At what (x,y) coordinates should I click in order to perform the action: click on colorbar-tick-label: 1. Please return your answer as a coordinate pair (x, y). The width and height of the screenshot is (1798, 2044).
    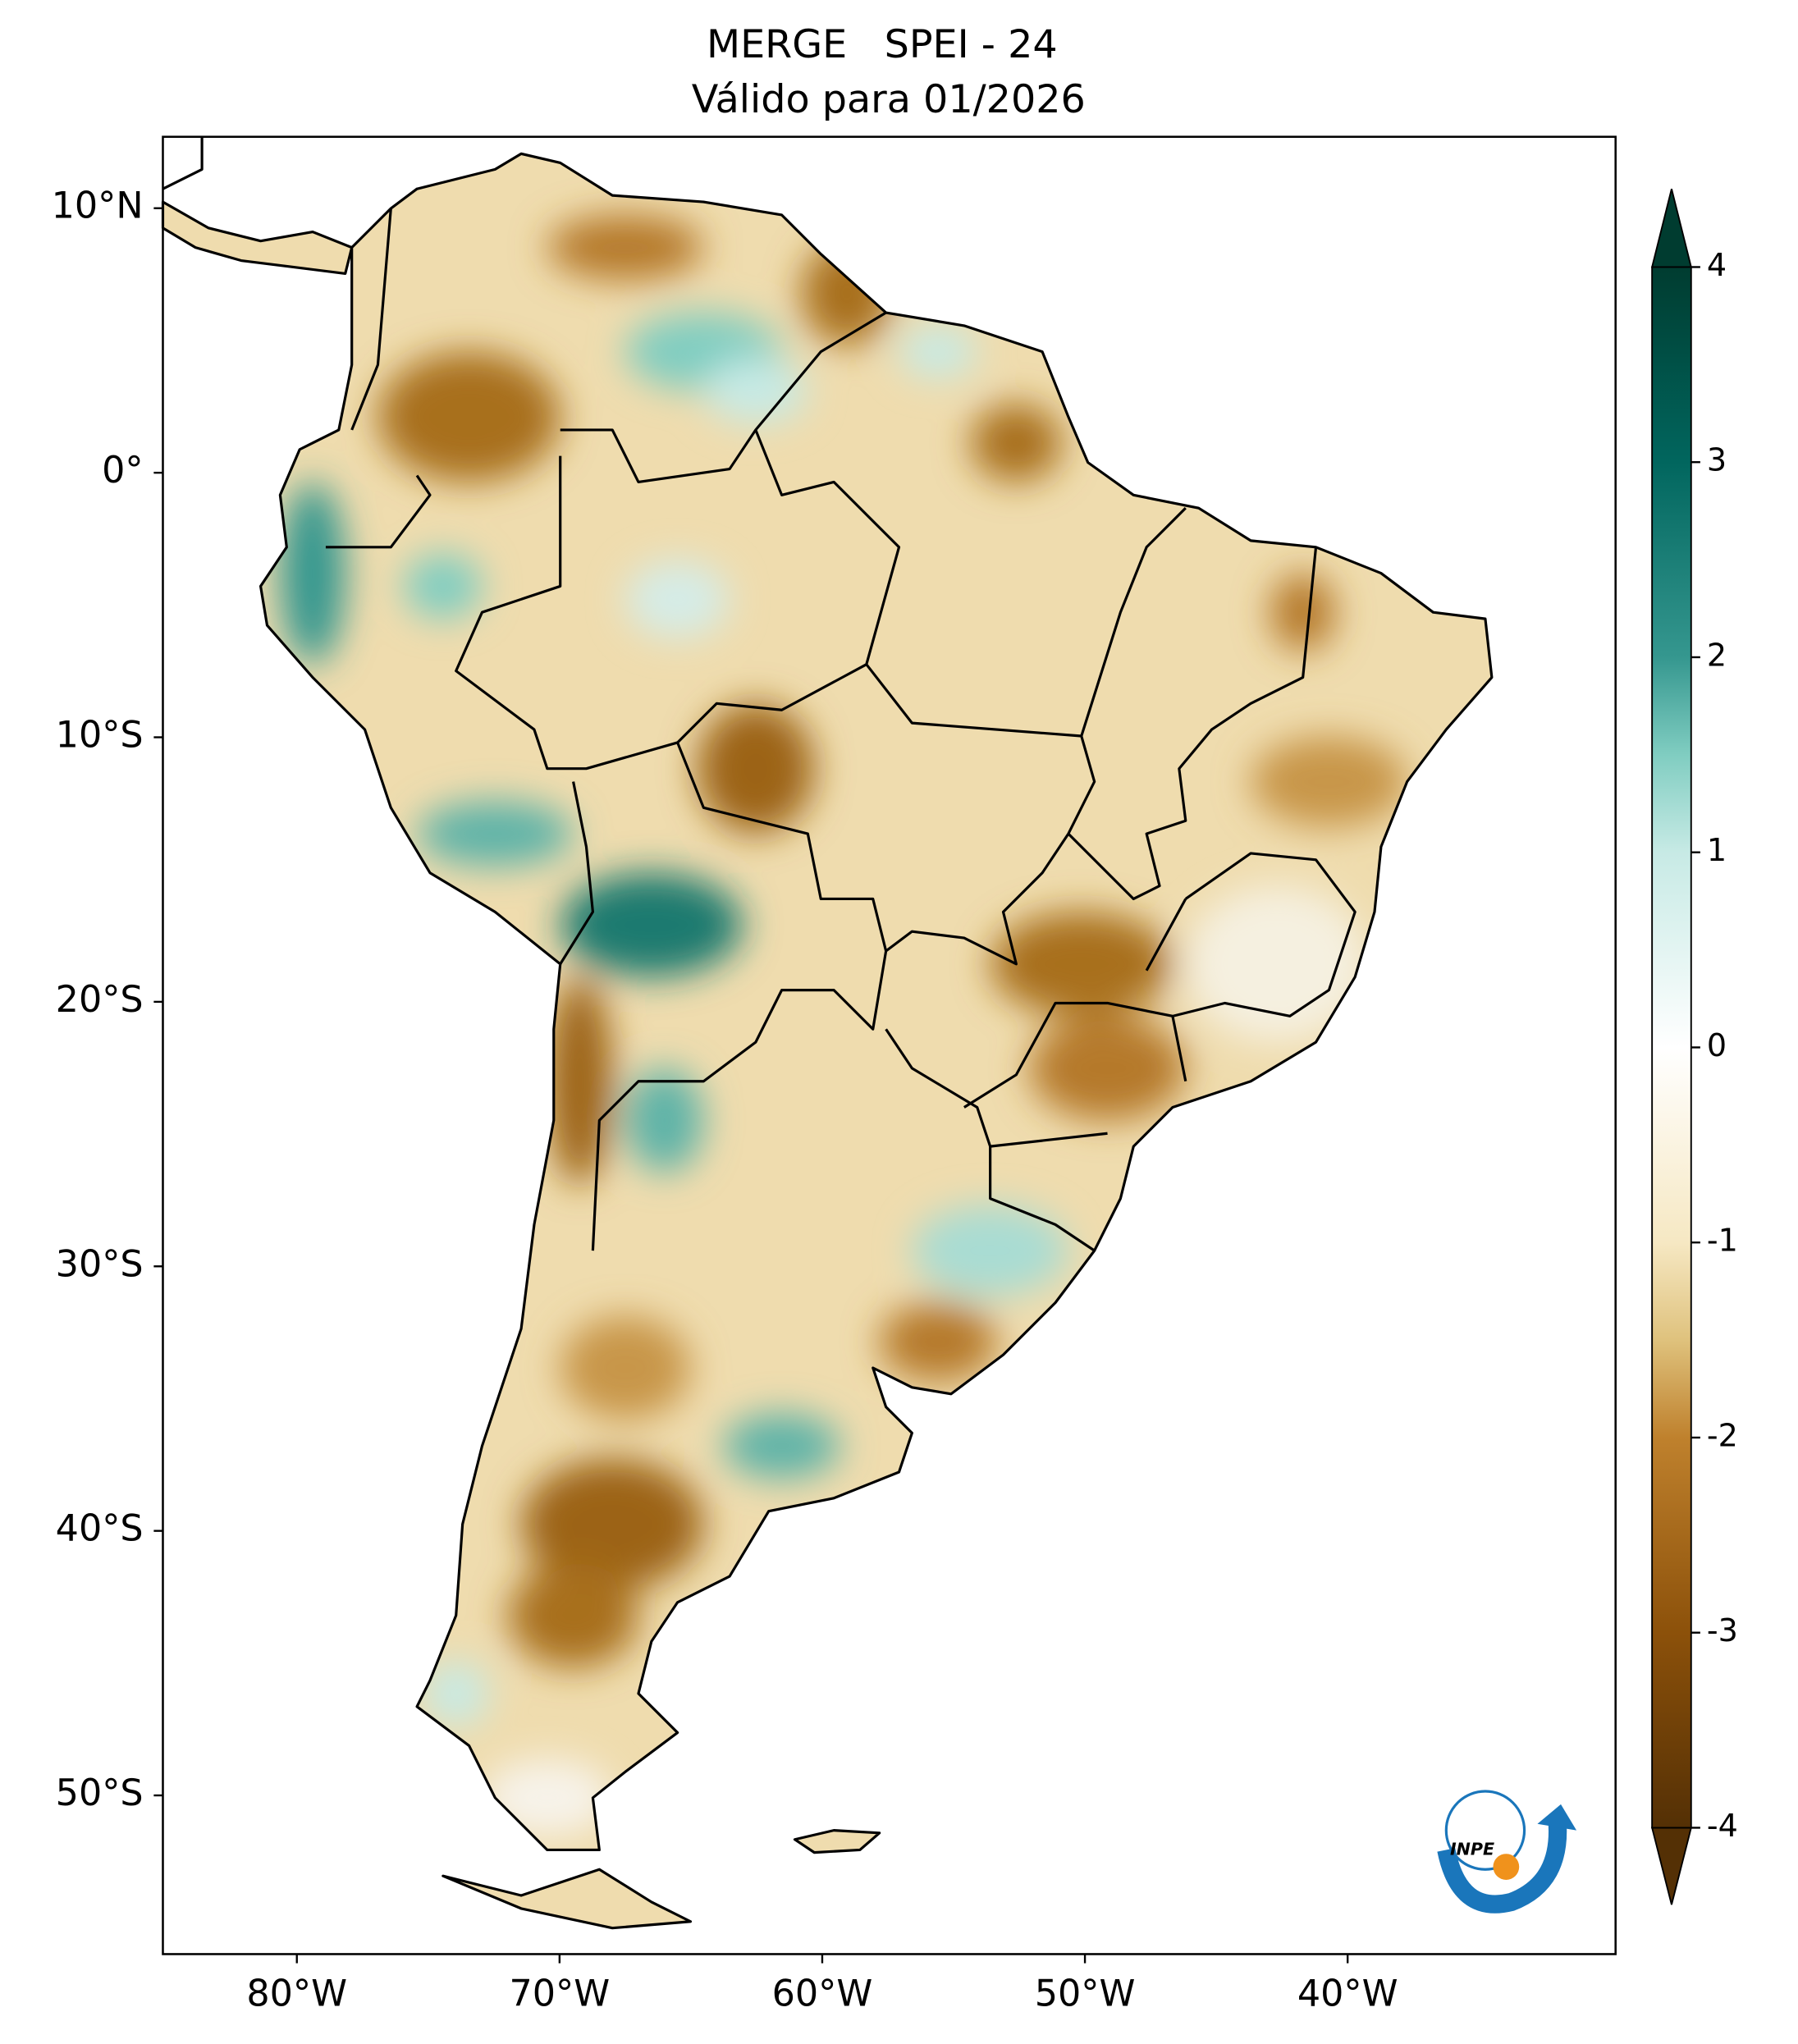
    Looking at the image, I should click on (1717, 850).